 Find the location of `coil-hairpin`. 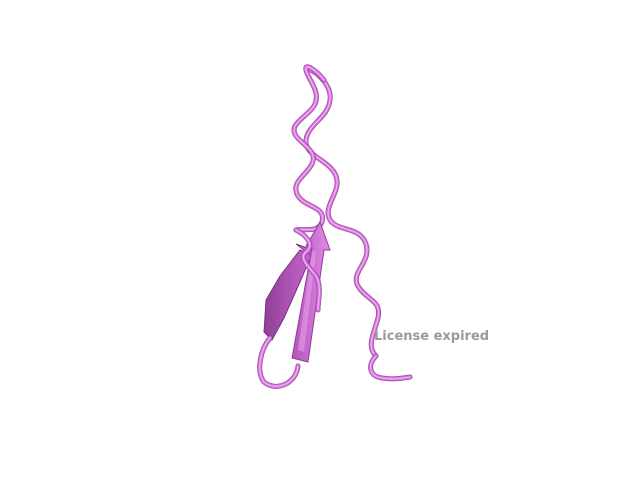

coil-hairpin is located at coordinates (279, 362).